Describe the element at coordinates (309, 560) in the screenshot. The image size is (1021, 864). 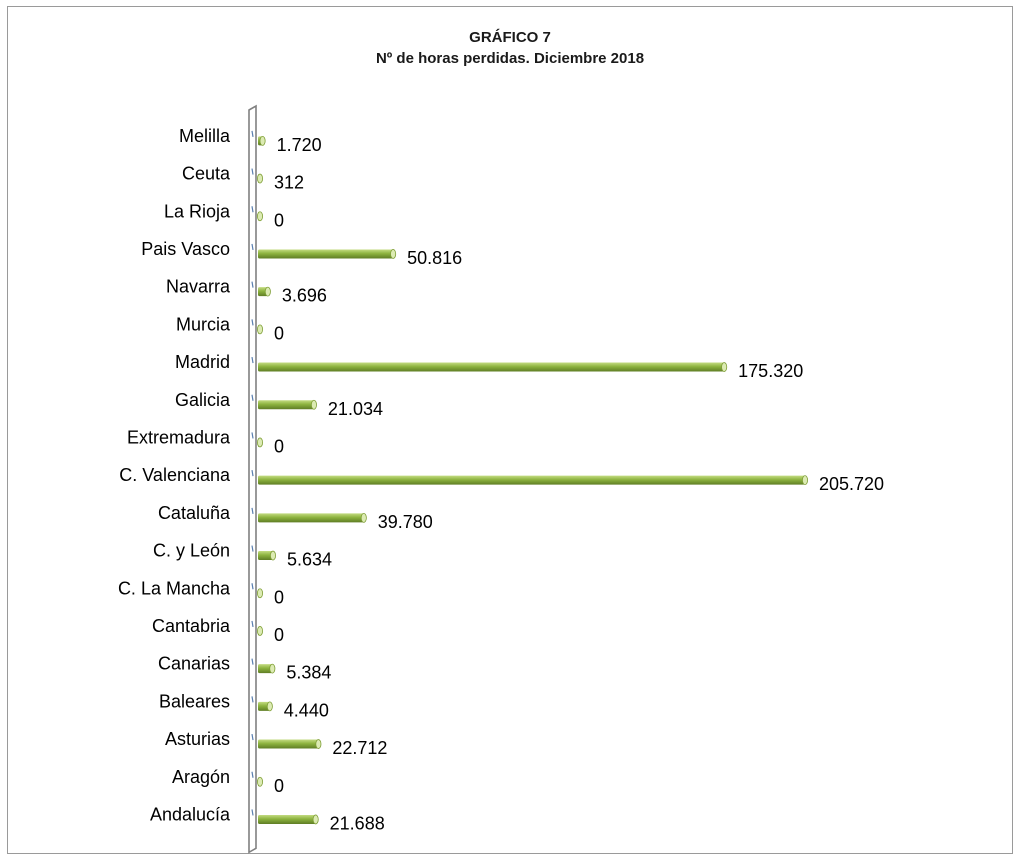
I see `value-label-c-y-leon: 5.634` at that location.